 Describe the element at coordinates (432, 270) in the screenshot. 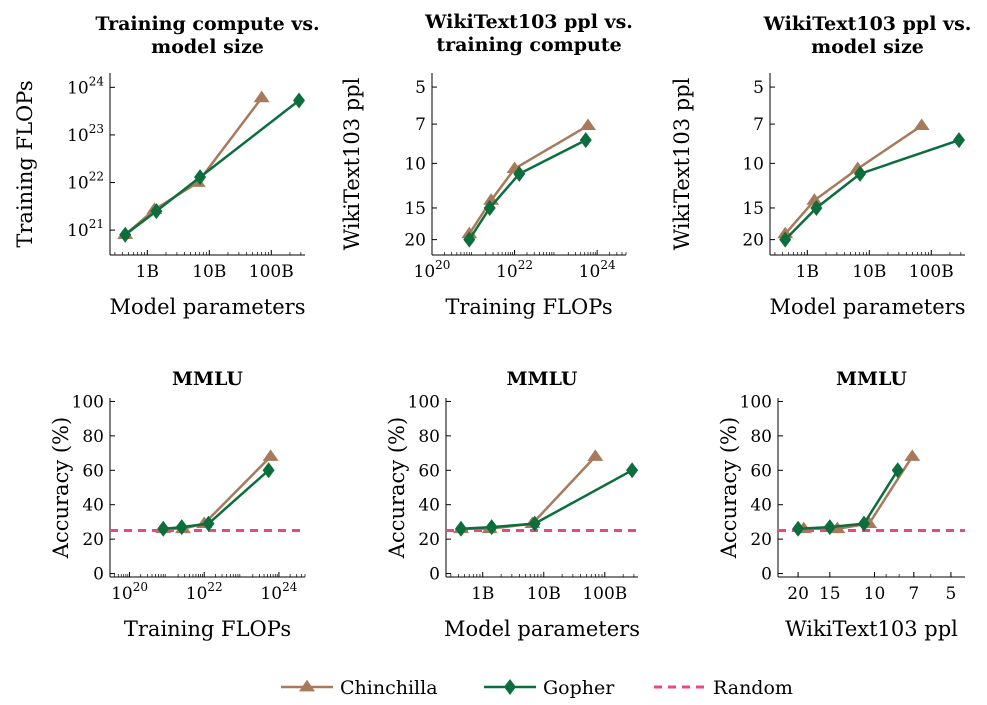

I see `x-tick-label: 1020` at that location.